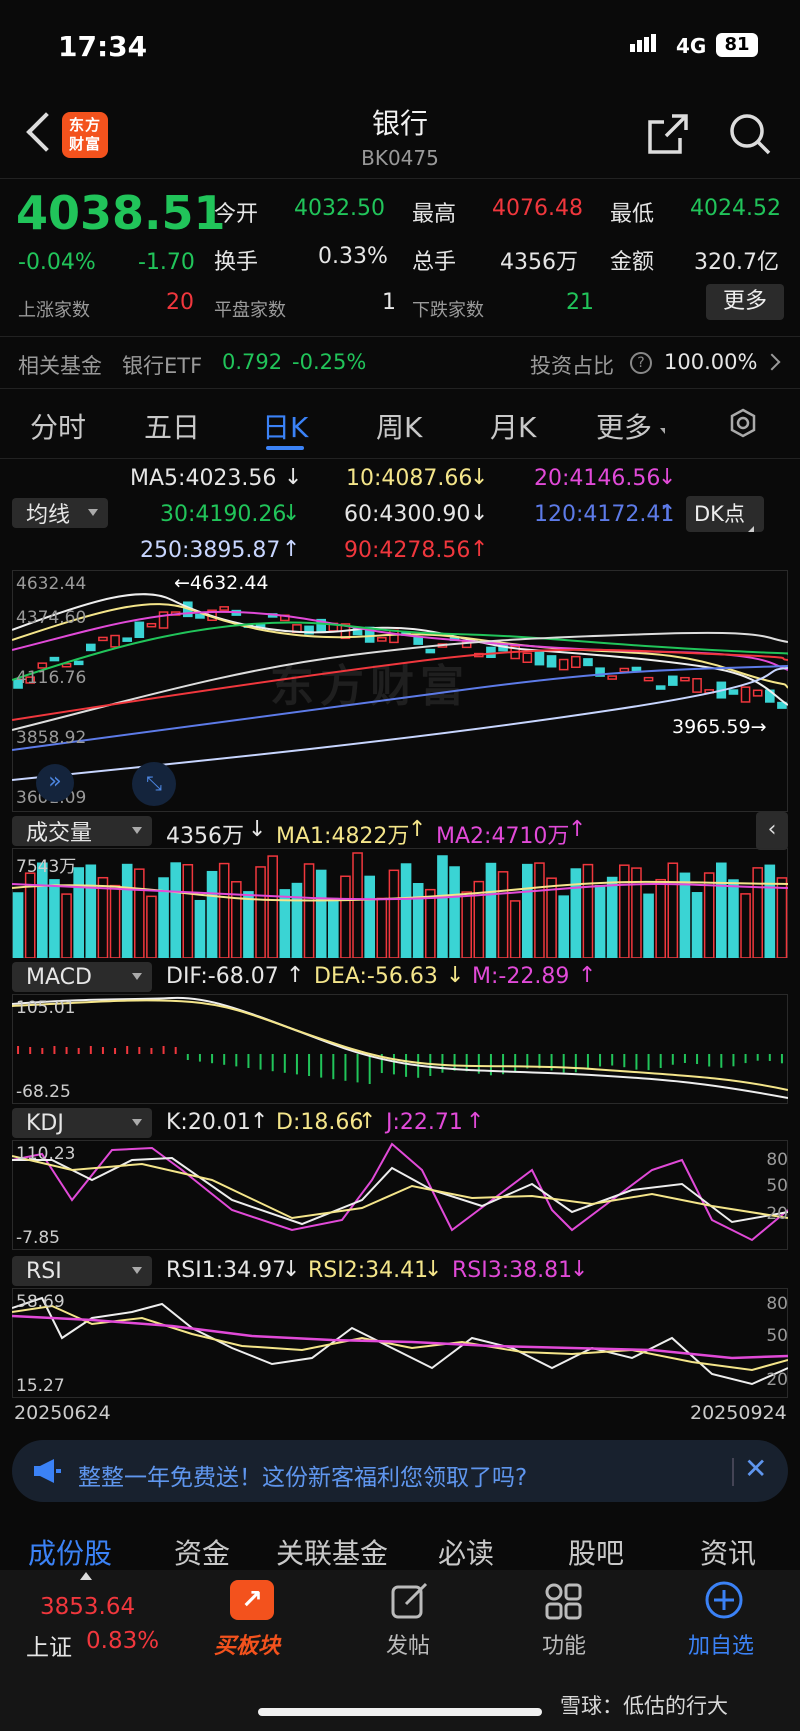 The height and width of the screenshot is (1731, 800). I want to click on volume-value: 4356万, so click(205, 836).